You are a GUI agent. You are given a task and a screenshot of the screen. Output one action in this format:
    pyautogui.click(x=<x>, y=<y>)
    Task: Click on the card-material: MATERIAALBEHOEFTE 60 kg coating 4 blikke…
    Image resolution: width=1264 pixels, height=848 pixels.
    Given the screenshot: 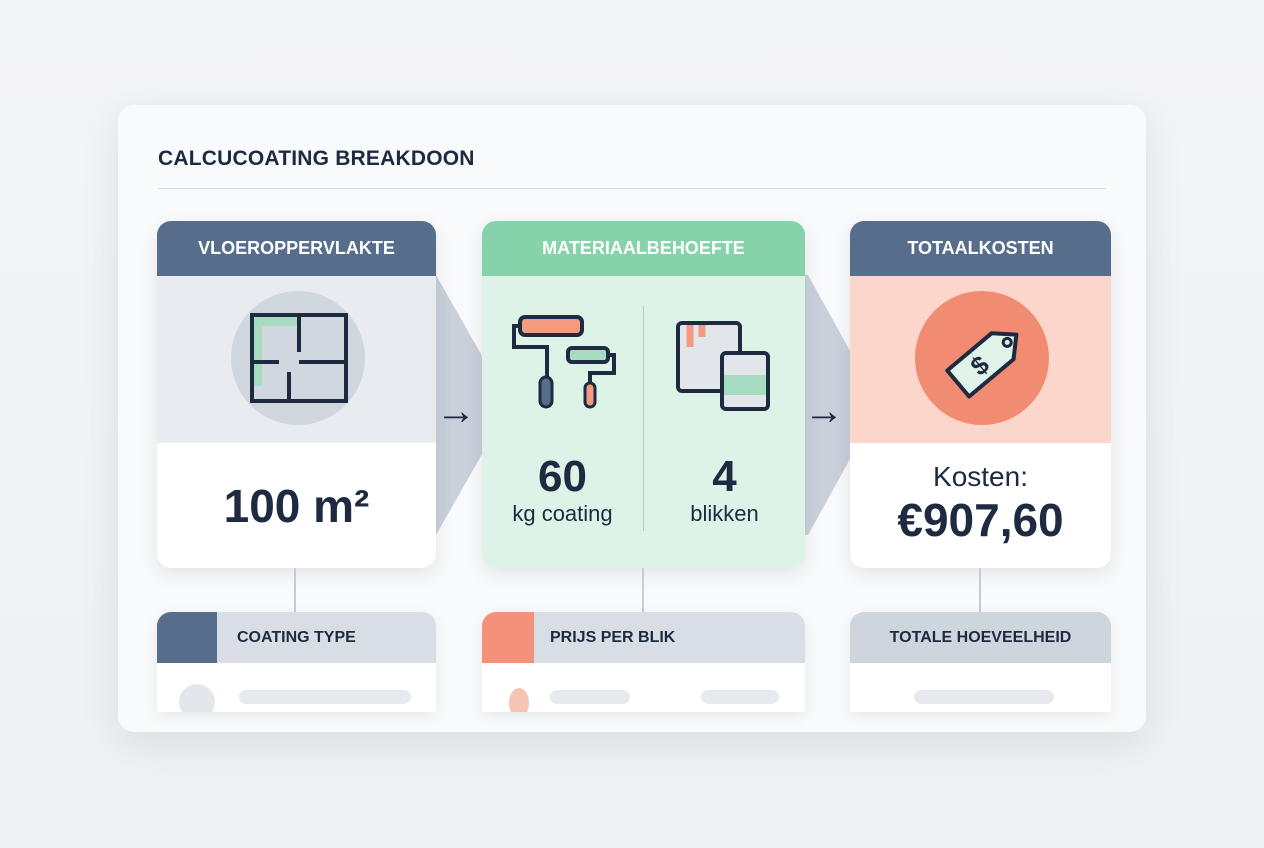 What is the action you would take?
    pyautogui.click(x=643, y=394)
    